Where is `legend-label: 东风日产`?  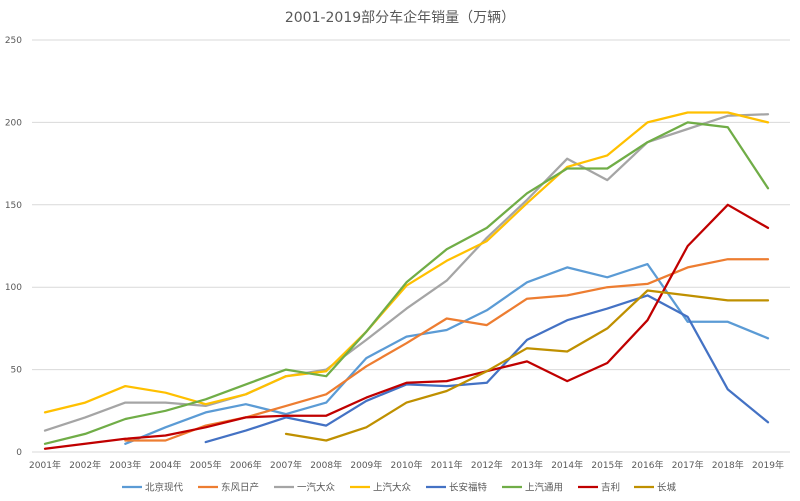
legend-label: 东风日产 is located at coordinates (240, 488).